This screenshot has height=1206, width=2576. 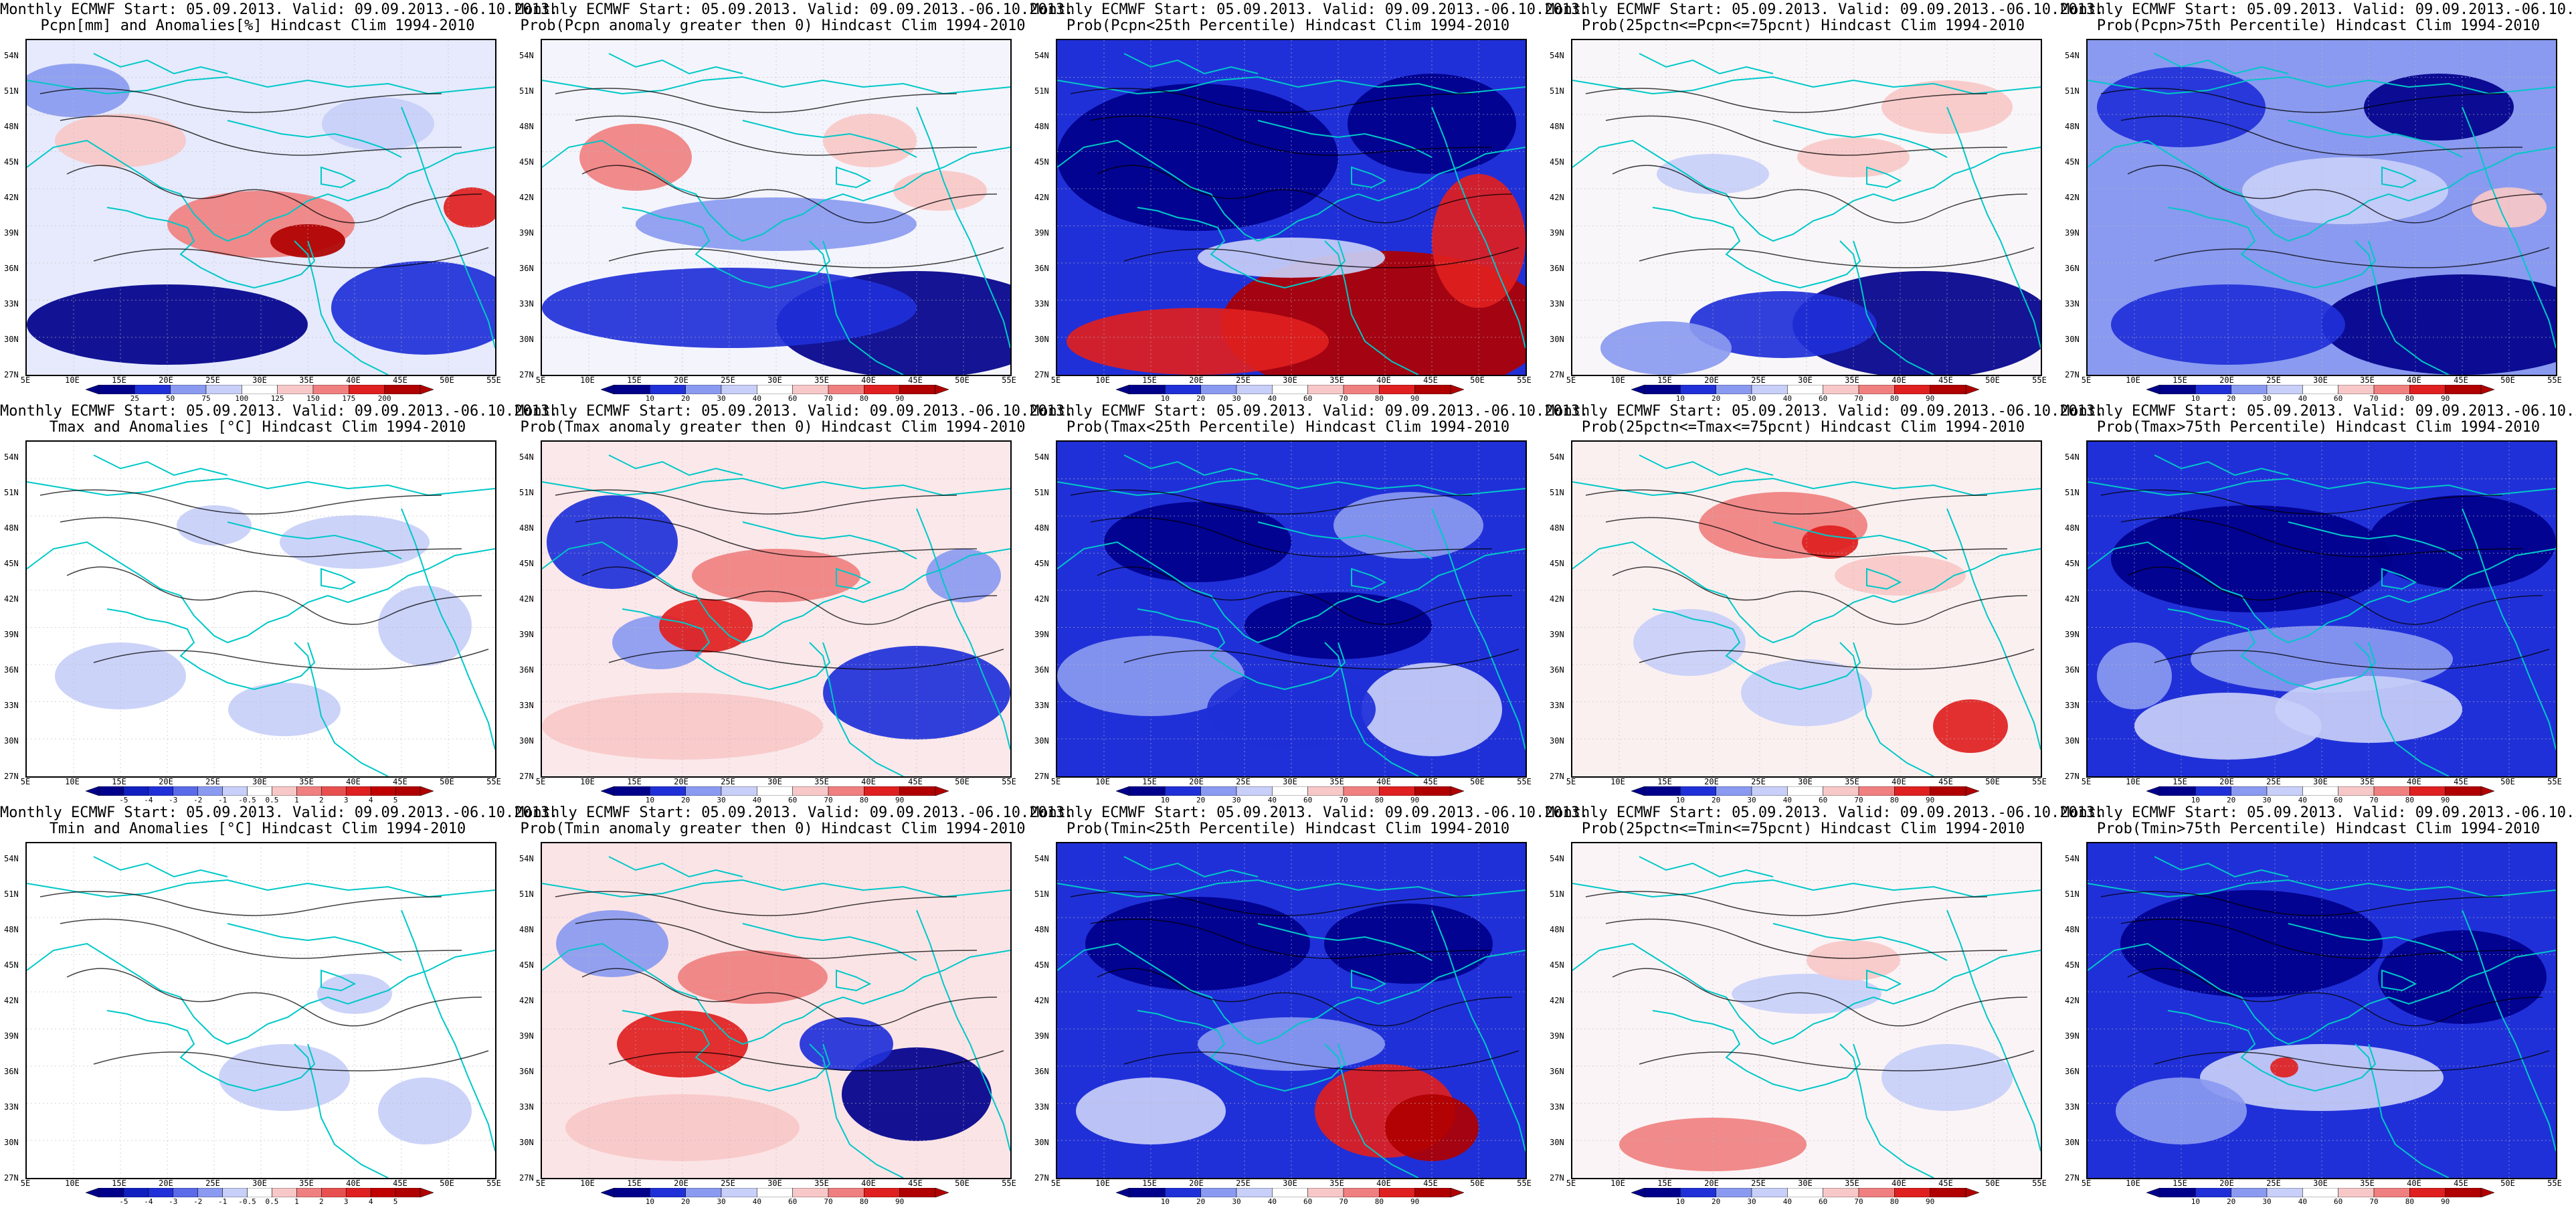 I want to click on colorbar-label: 60, so click(x=1823, y=800).